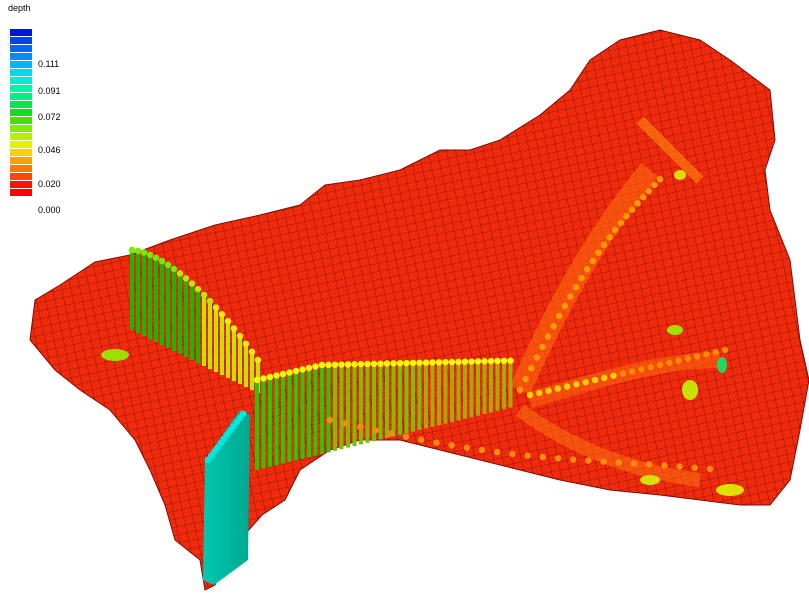  Describe the element at coordinates (21, 113) in the screenshot. I see `legend-color-bar` at that location.